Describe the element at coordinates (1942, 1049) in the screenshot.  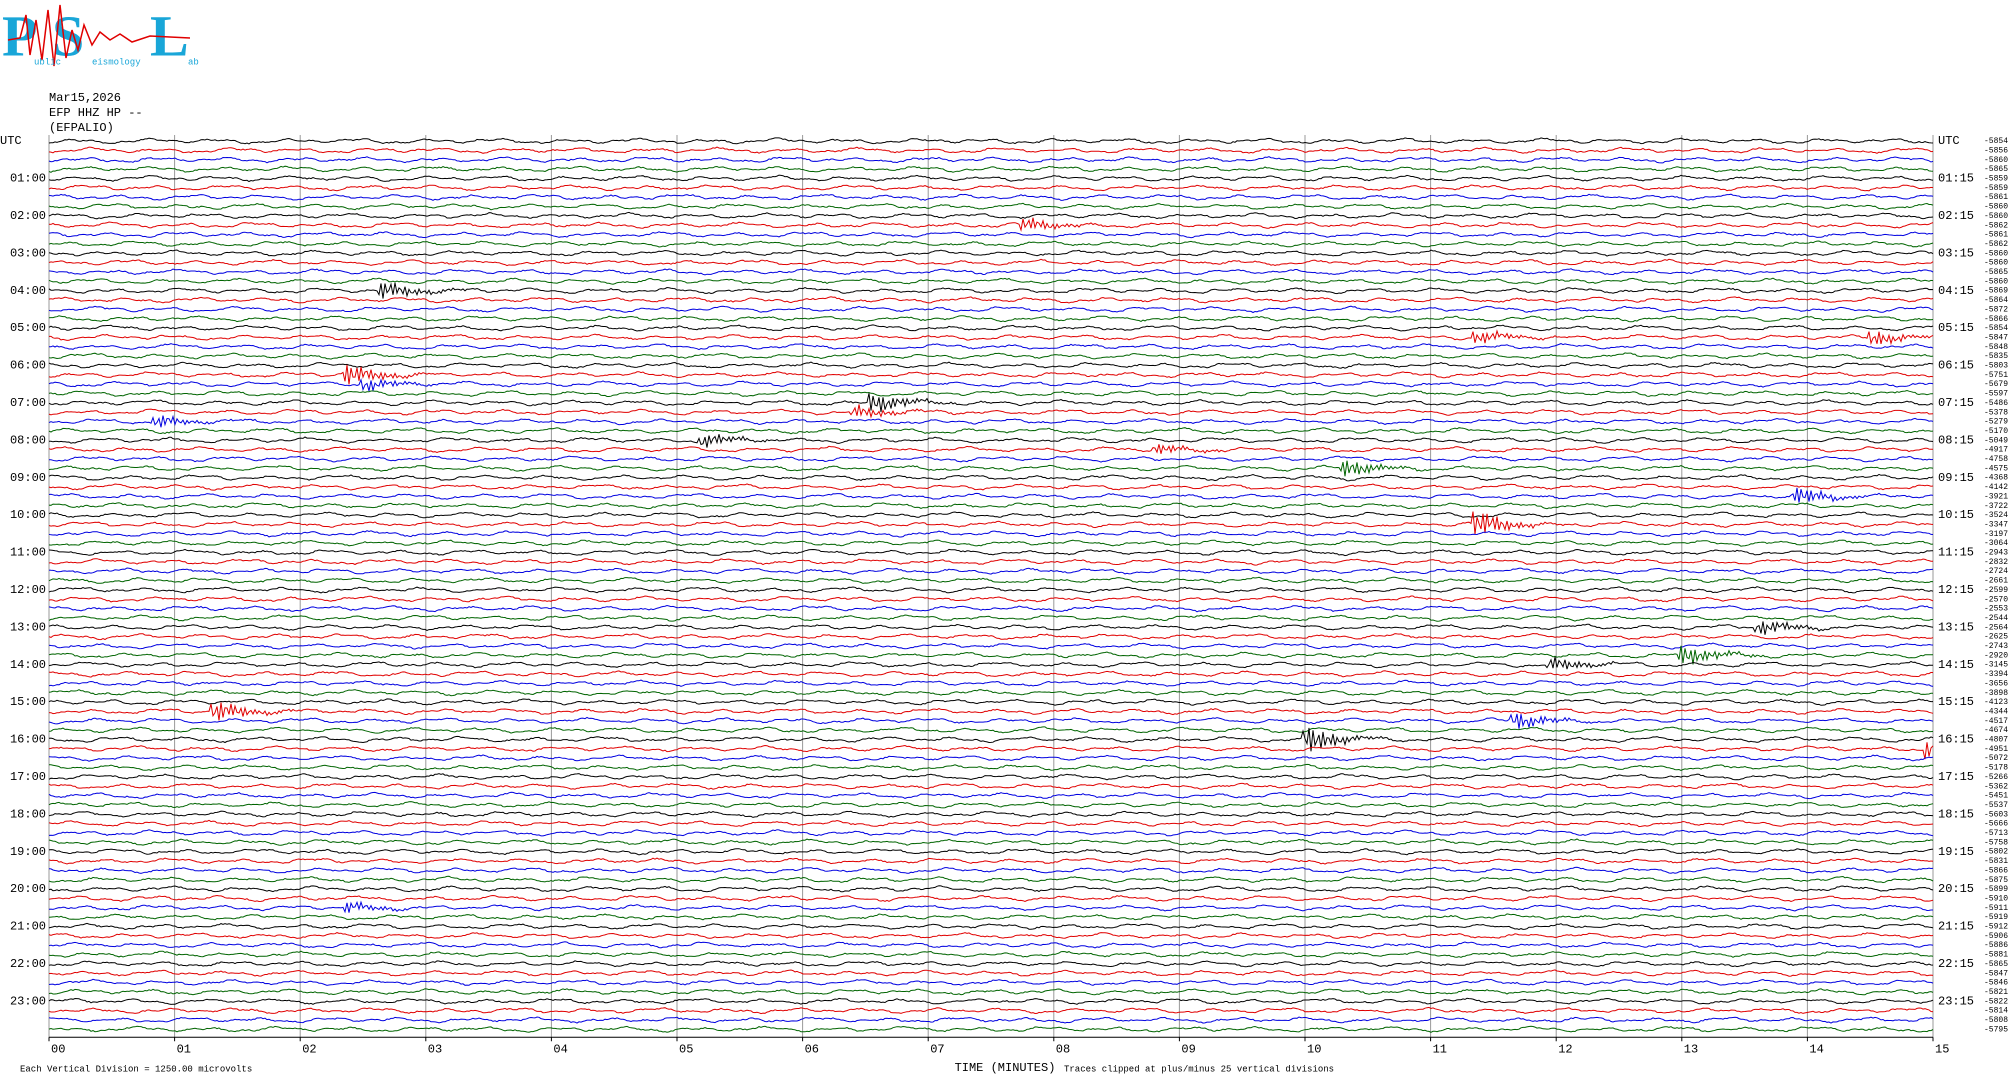
I see `x-tick-label: 15` at that location.